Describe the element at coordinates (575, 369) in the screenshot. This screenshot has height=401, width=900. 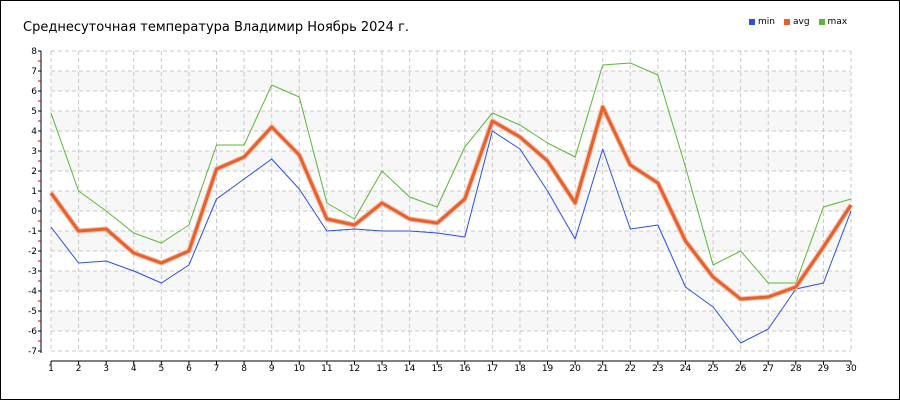
I see `x-tick-label: 20` at that location.